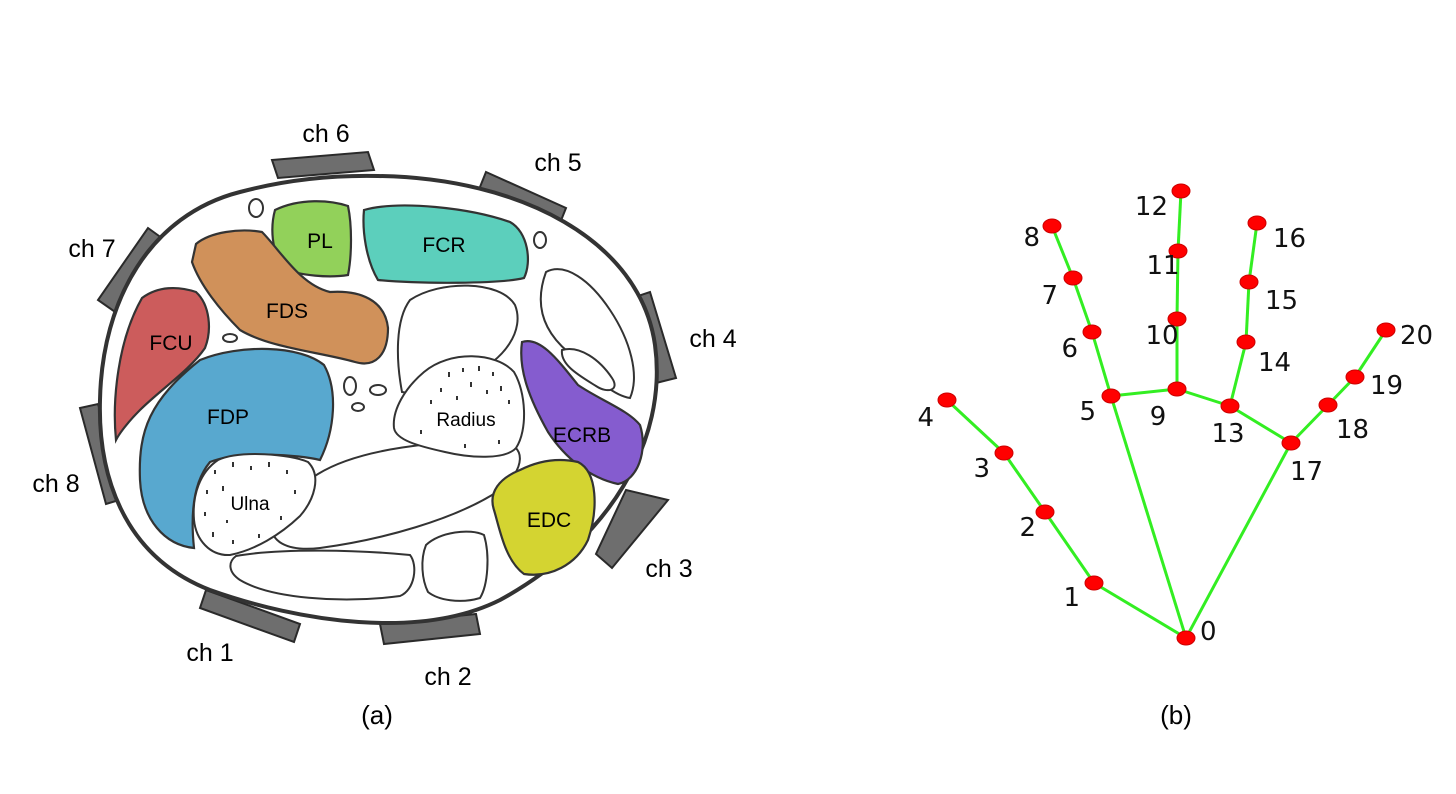 The image size is (1456, 794). Describe the element at coordinates (1176, 715) in the screenshot. I see `caption-b: (b)` at that location.